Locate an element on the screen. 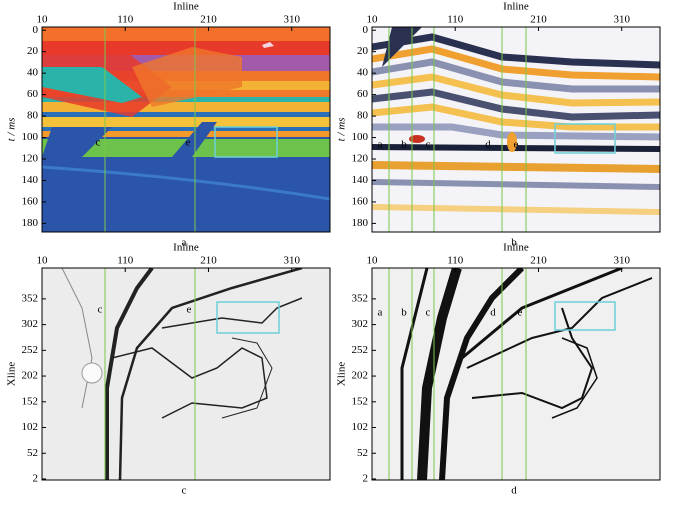 The width and height of the screenshot is (674, 505). panel-caption: a is located at coordinates (184, 243).